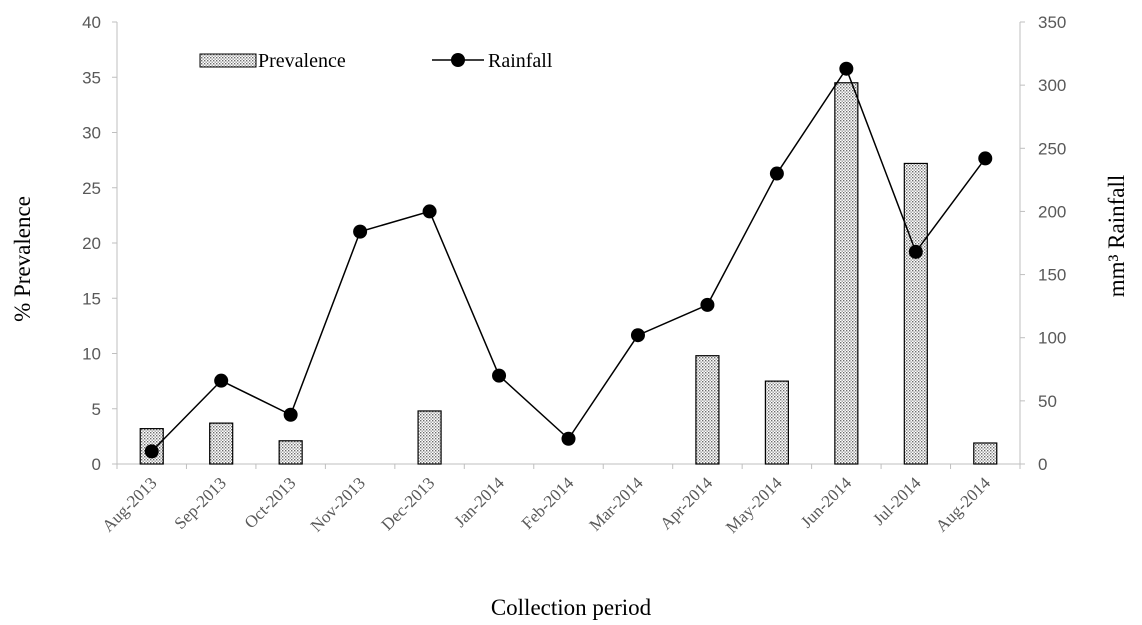  Describe the element at coordinates (91, 188) in the screenshot. I see `y-tick-label: 25` at that location.